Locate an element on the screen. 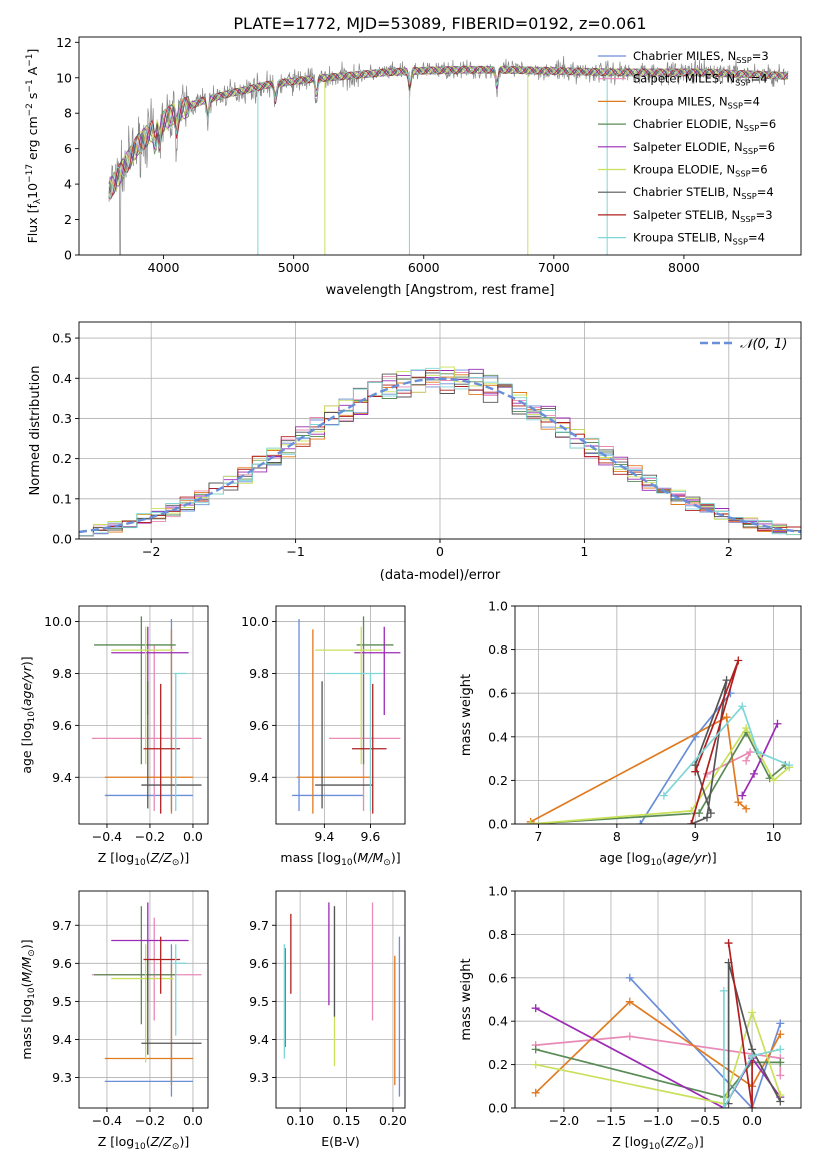 The width and height of the screenshot is (819, 1174). mass-vs-z-ylabel: mass [log10(M/M⊙)] is located at coordinates (28, 999).